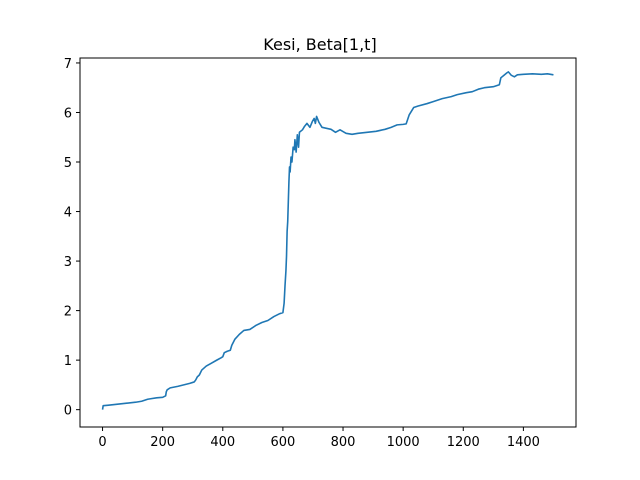  What do you see at coordinates (68, 411) in the screenshot?
I see `y-tick-label: 0` at bounding box center [68, 411].